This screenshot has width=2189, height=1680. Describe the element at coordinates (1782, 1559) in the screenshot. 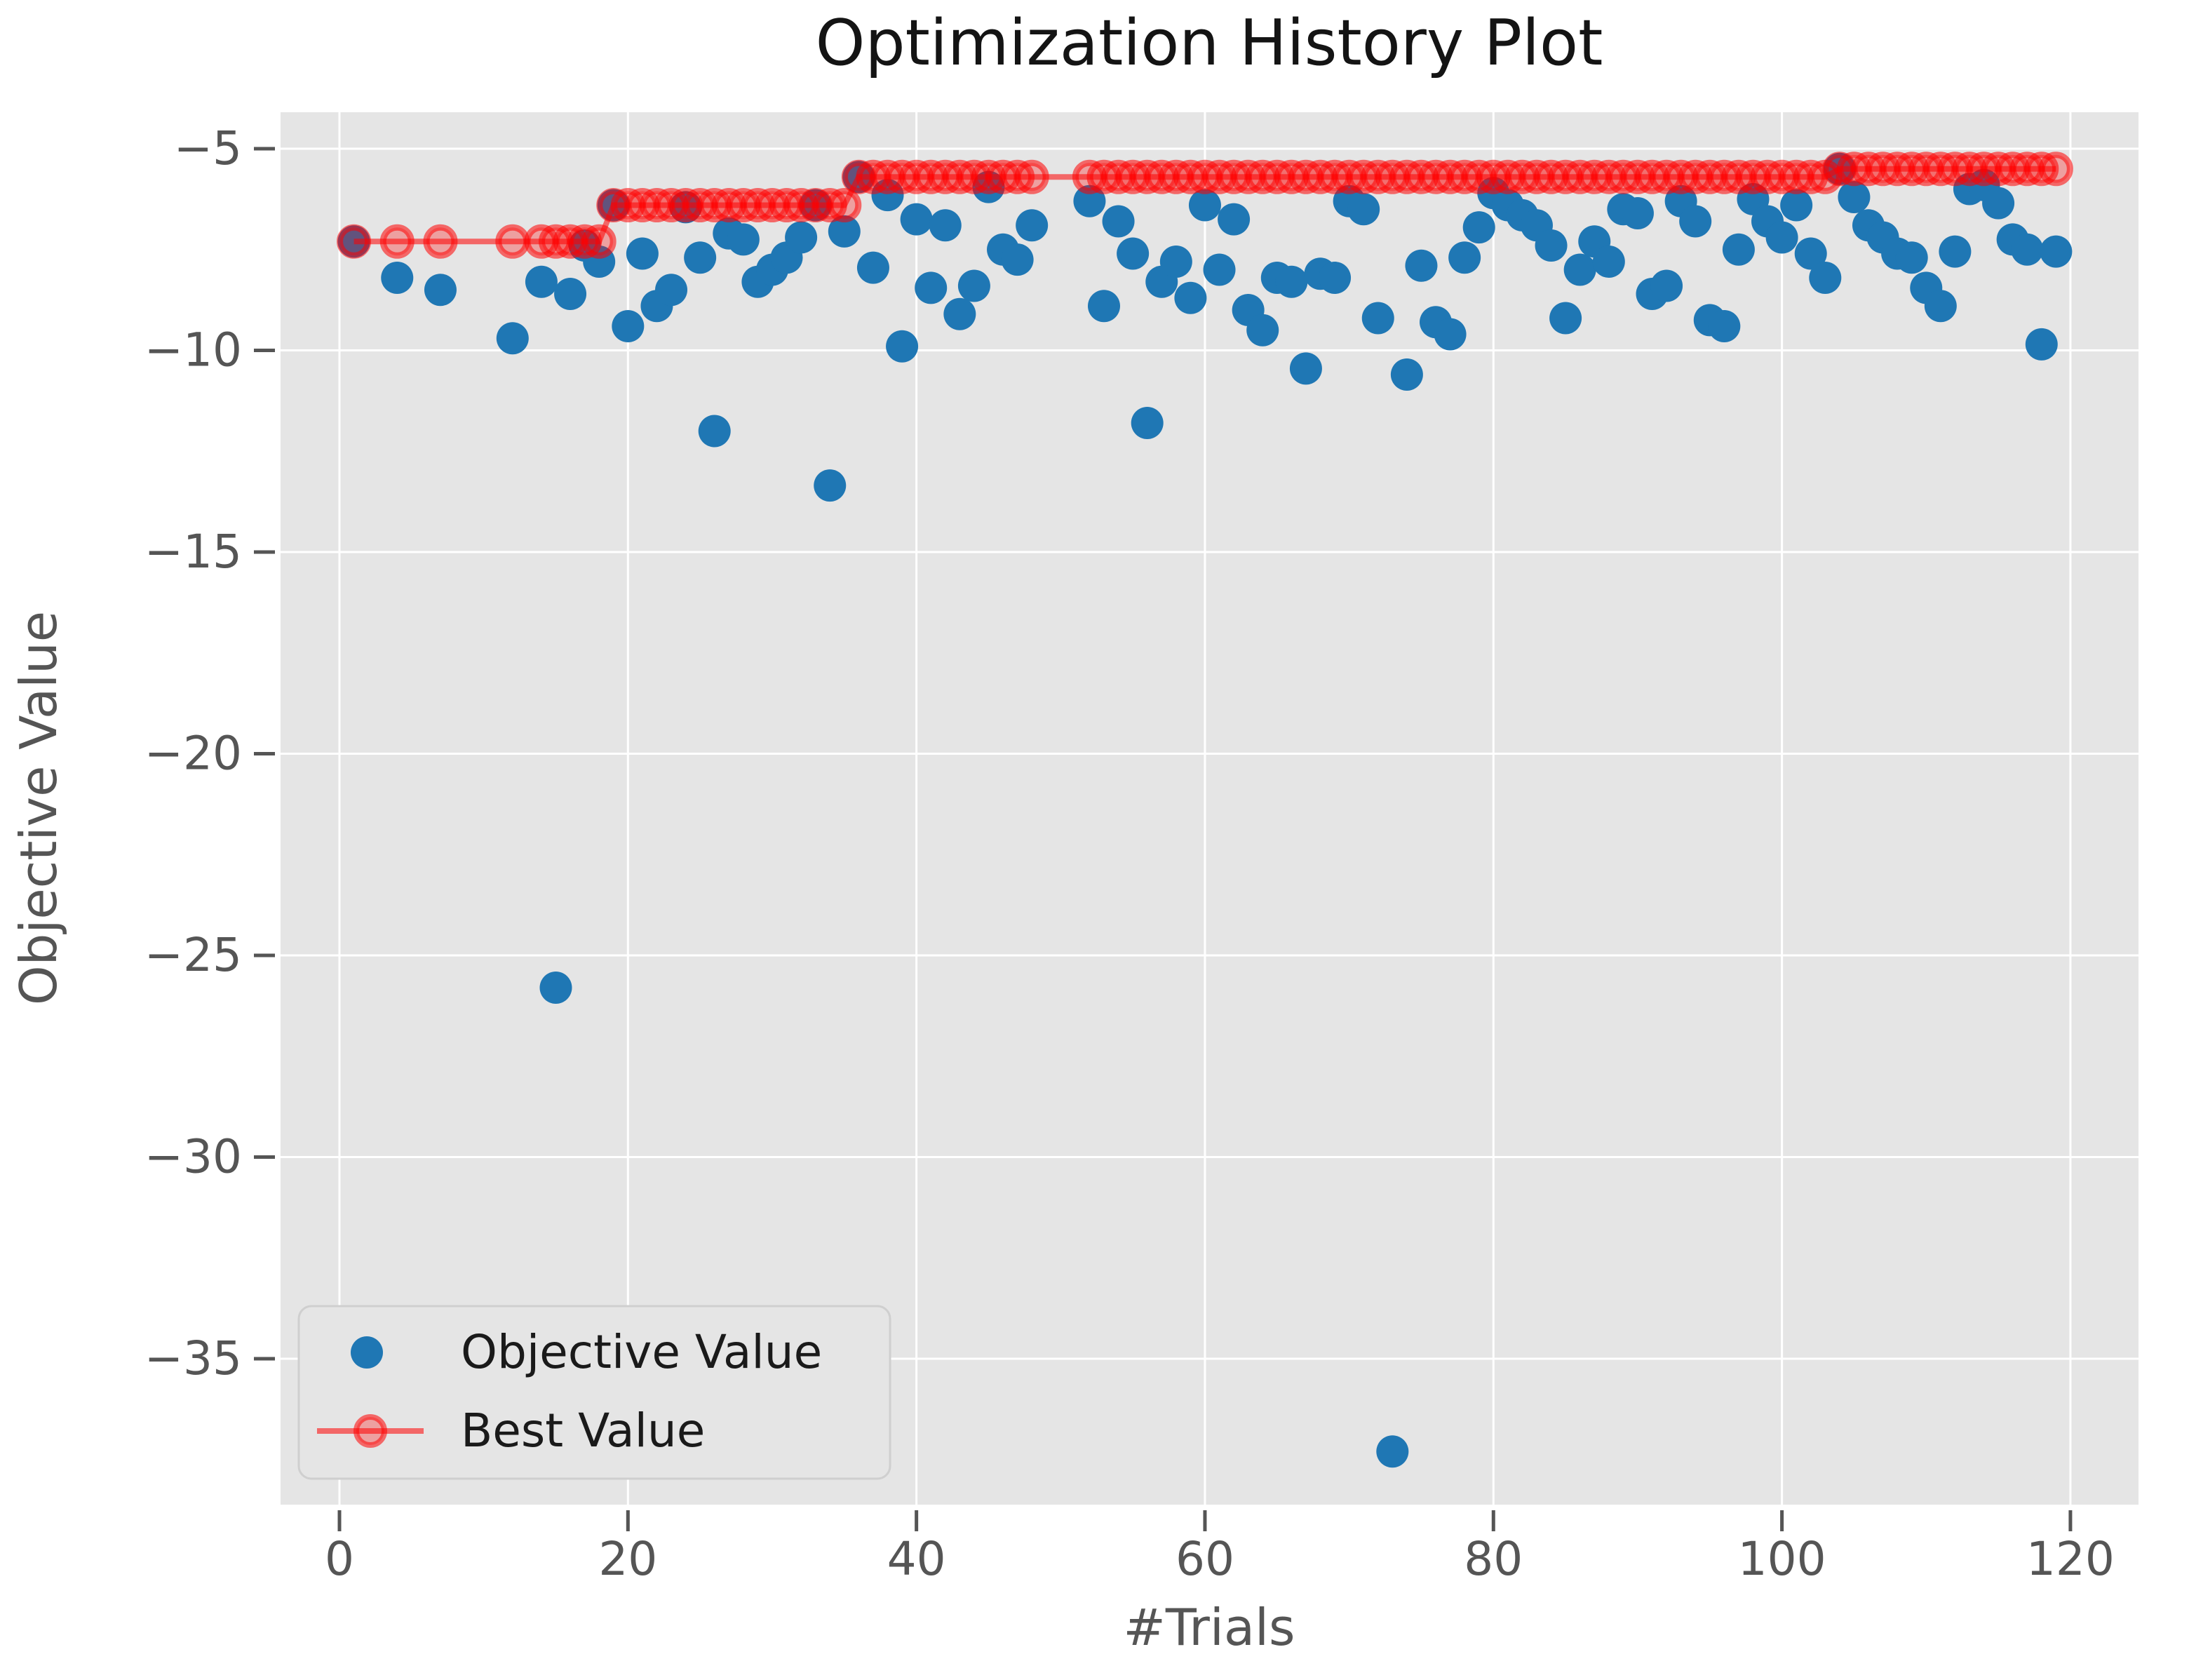

I see `x-tick-label: 100` at that location.